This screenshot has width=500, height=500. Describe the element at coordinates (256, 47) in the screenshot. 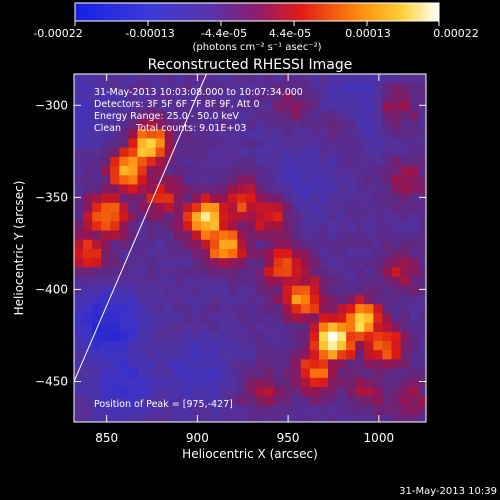

I see `colorbar-unit-label: (photons cm⁻² s⁻¹ asec⁻²)` at that location.